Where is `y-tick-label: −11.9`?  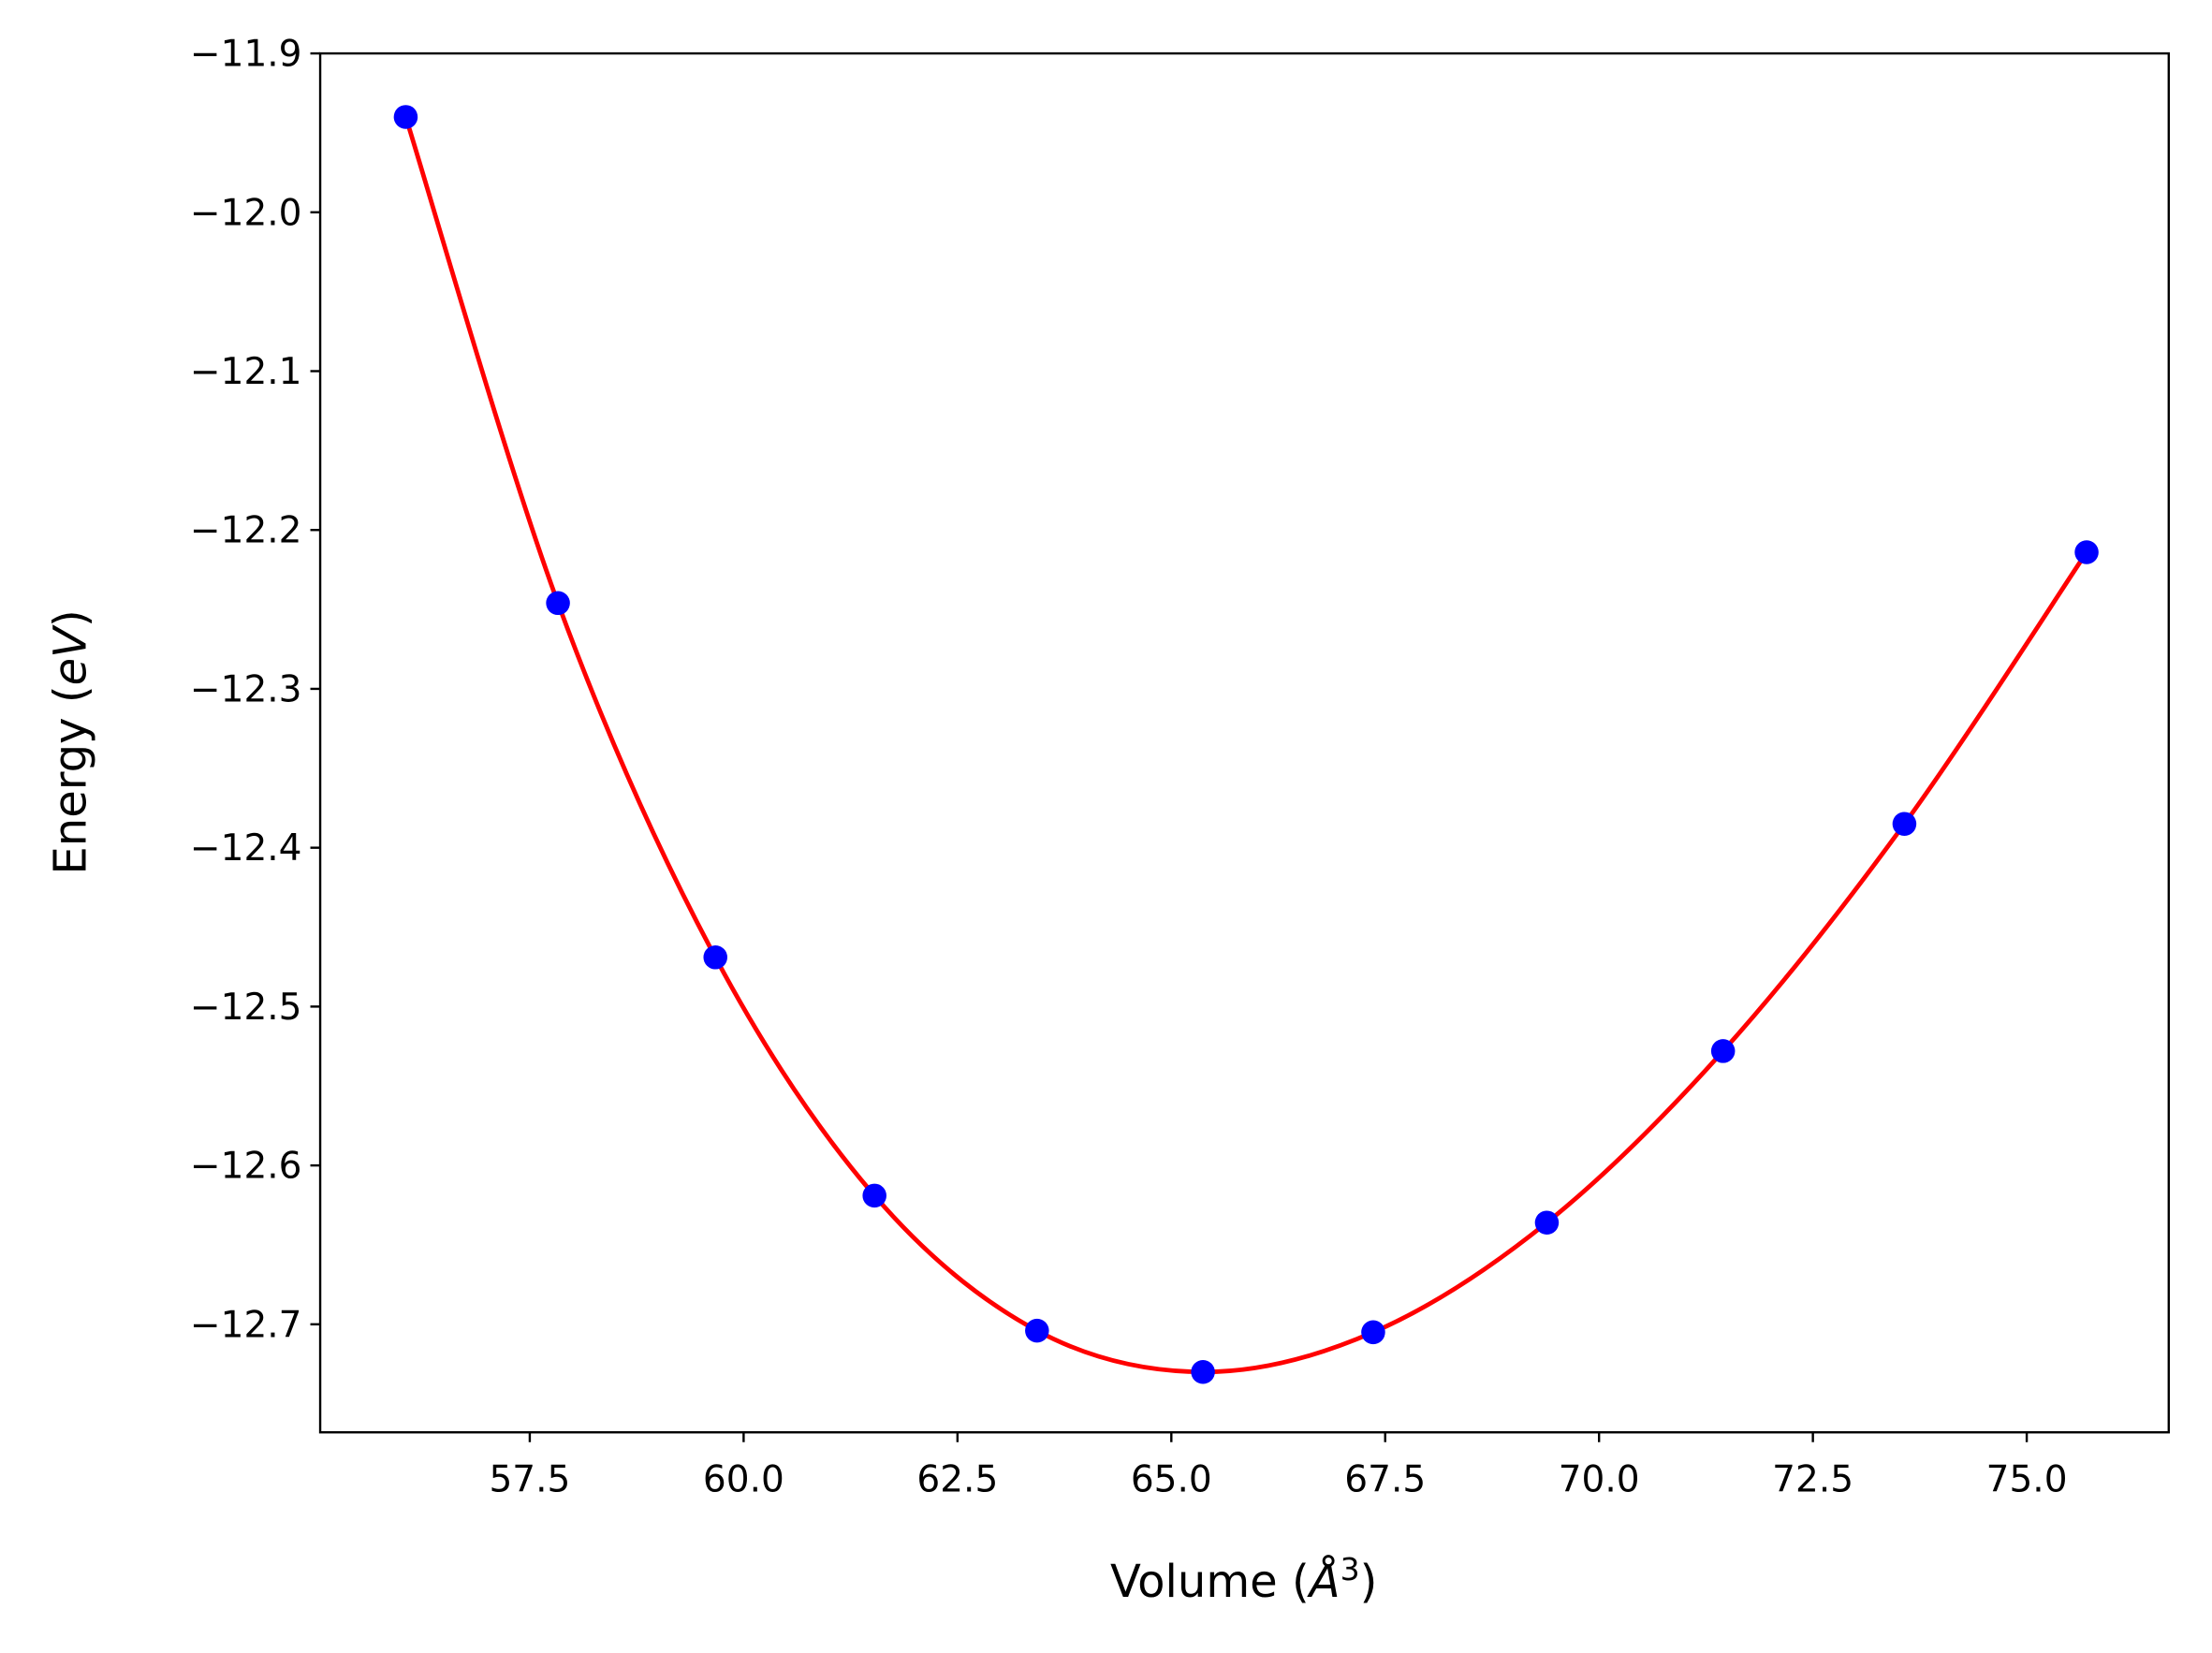 y-tick-label: −11.9 is located at coordinates (246, 55).